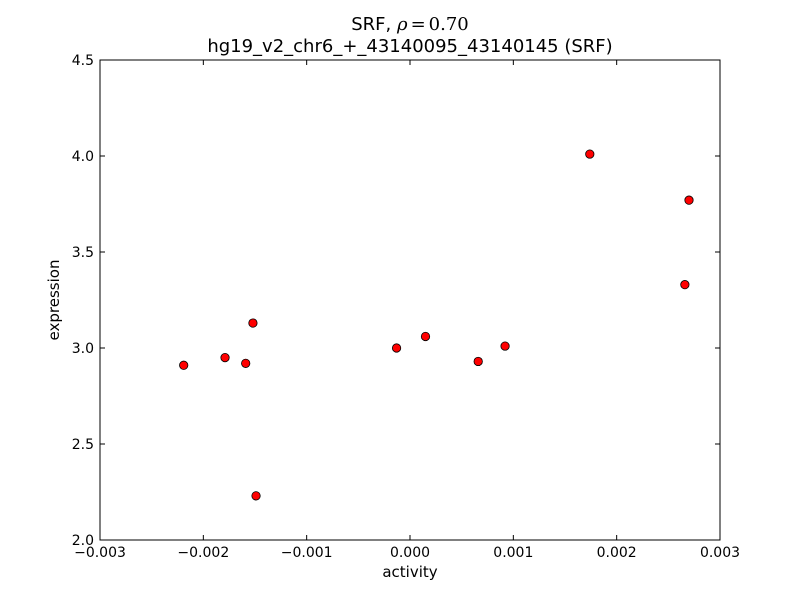 The height and width of the screenshot is (600, 800). What do you see at coordinates (83, 349) in the screenshot?
I see `y-tick-label: 3.0` at bounding box center [83, 349].